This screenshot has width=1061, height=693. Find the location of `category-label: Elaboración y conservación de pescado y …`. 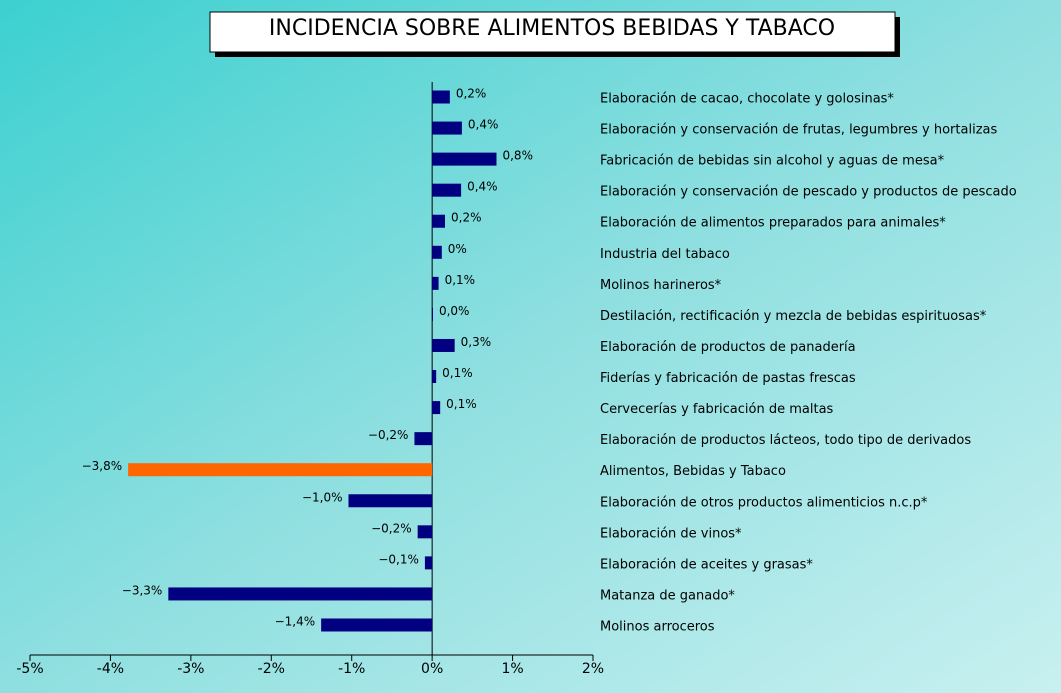

category-label: Elaboración y conservación de pescado y … is located at coordinates (808, 192).